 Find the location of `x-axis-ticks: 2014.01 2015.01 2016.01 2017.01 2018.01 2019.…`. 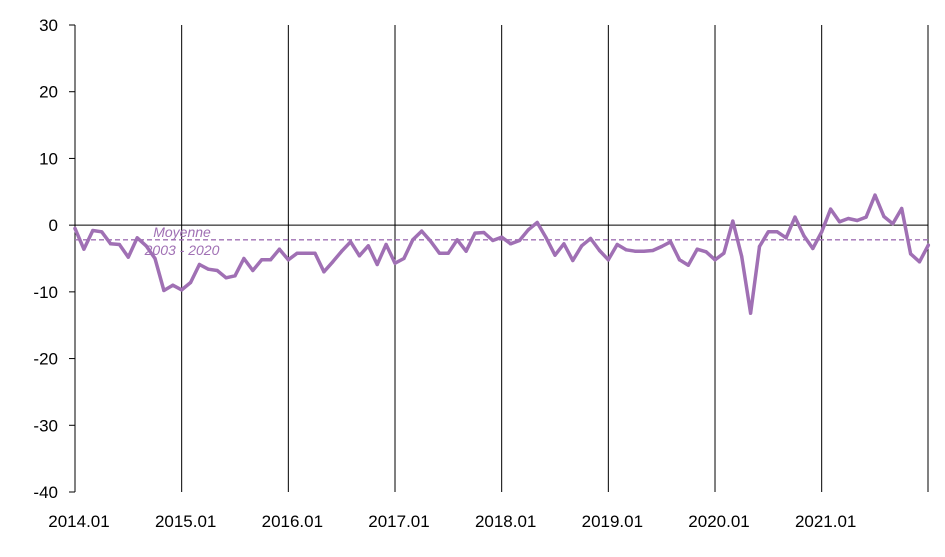

x-axis-ticks: 2014.01 2015.01 2016.01 2017.01 2018.01 2019.… is located at coordinates (452, 521).